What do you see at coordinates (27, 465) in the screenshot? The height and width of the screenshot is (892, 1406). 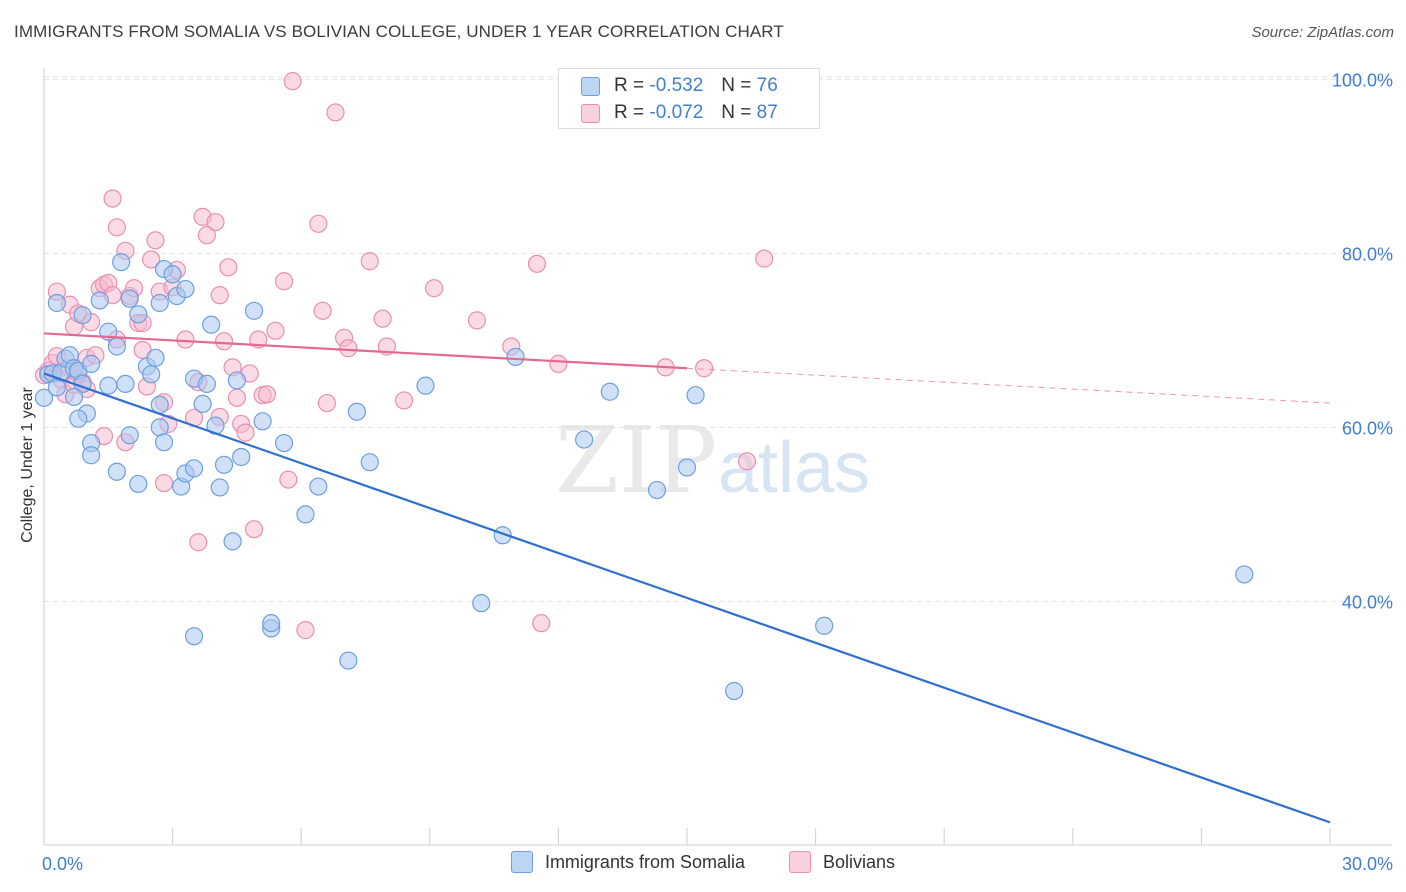 I see `y-axis-label: College, Under 1 year` at bounding box center [27, 465].